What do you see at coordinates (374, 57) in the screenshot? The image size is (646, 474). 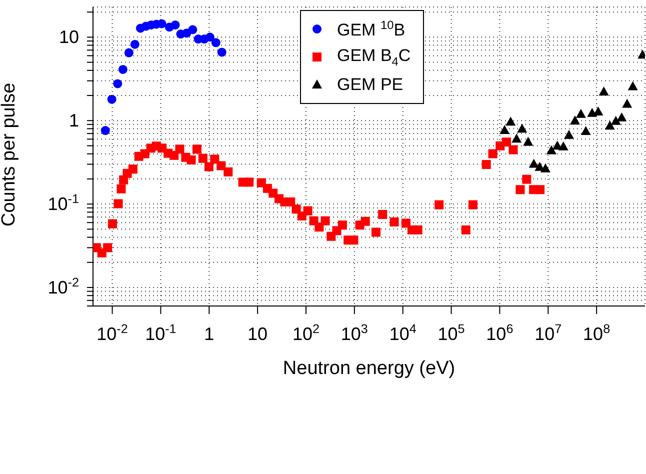 I see `legend-label: GEM B$_{4}$C` at bounding box center [374, 57].